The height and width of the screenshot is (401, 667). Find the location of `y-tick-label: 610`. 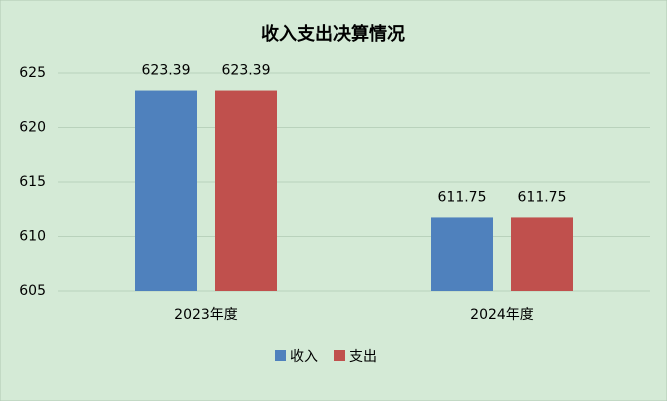

y-tick-label: 610 is located at coordinates (32, 237).